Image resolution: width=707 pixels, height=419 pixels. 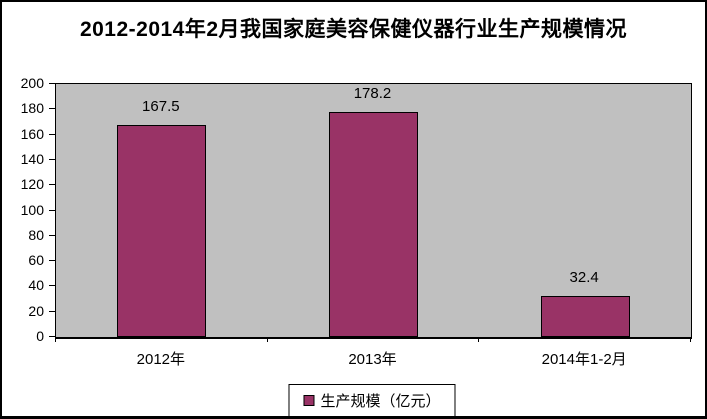 What do you see at coordinates (32, 209) in the screenshot?
I see `y-tick-label: 100` at bounding box center [32, 209].